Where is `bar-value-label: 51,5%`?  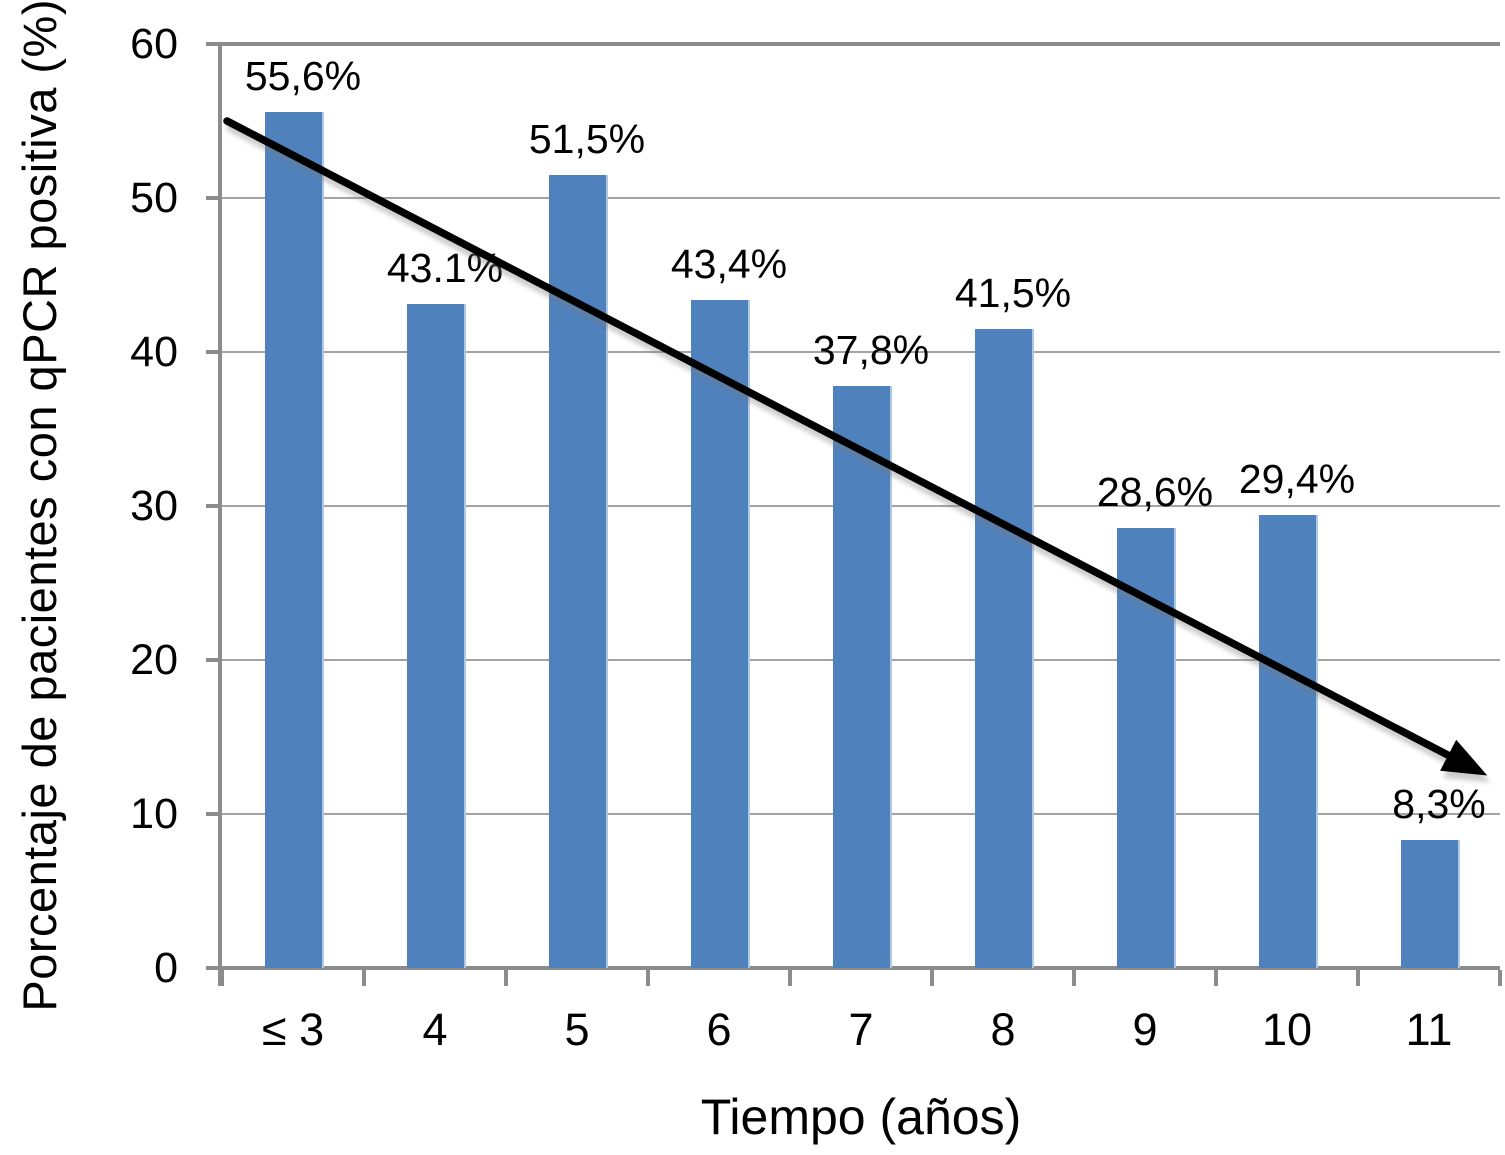
bar-value-label: 51,5% is located at coordinates (587, 138).